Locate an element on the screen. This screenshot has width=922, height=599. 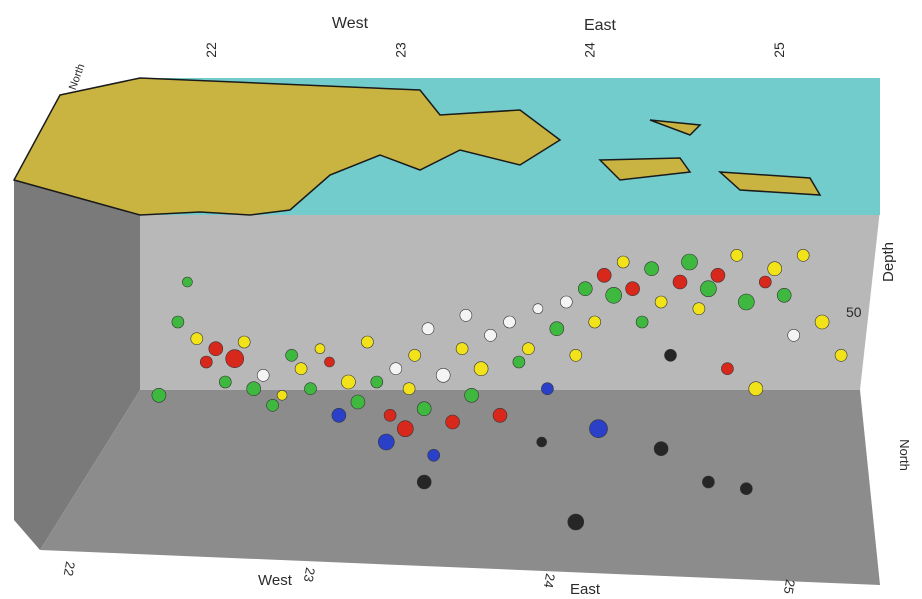
bottom-tick-label-24: 24 is located at coordinates (549, 580).